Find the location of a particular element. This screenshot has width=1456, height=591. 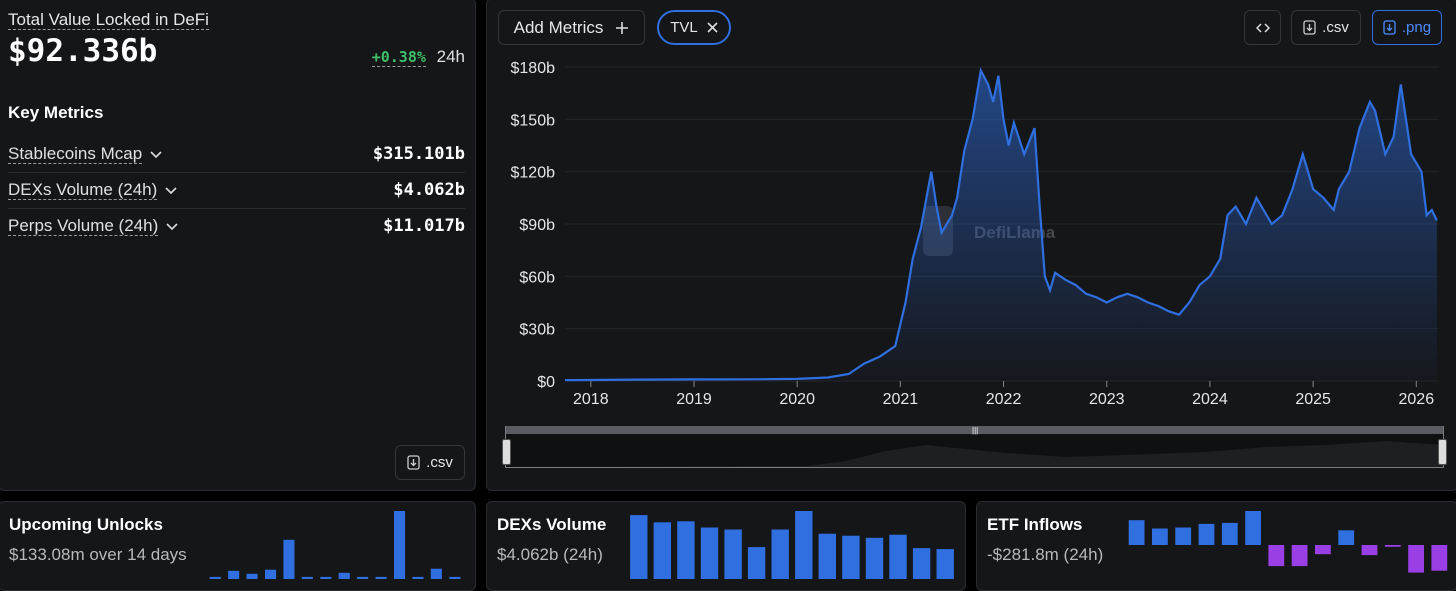

tvl-csv-button: .csv is located at coordinates (430, 462).